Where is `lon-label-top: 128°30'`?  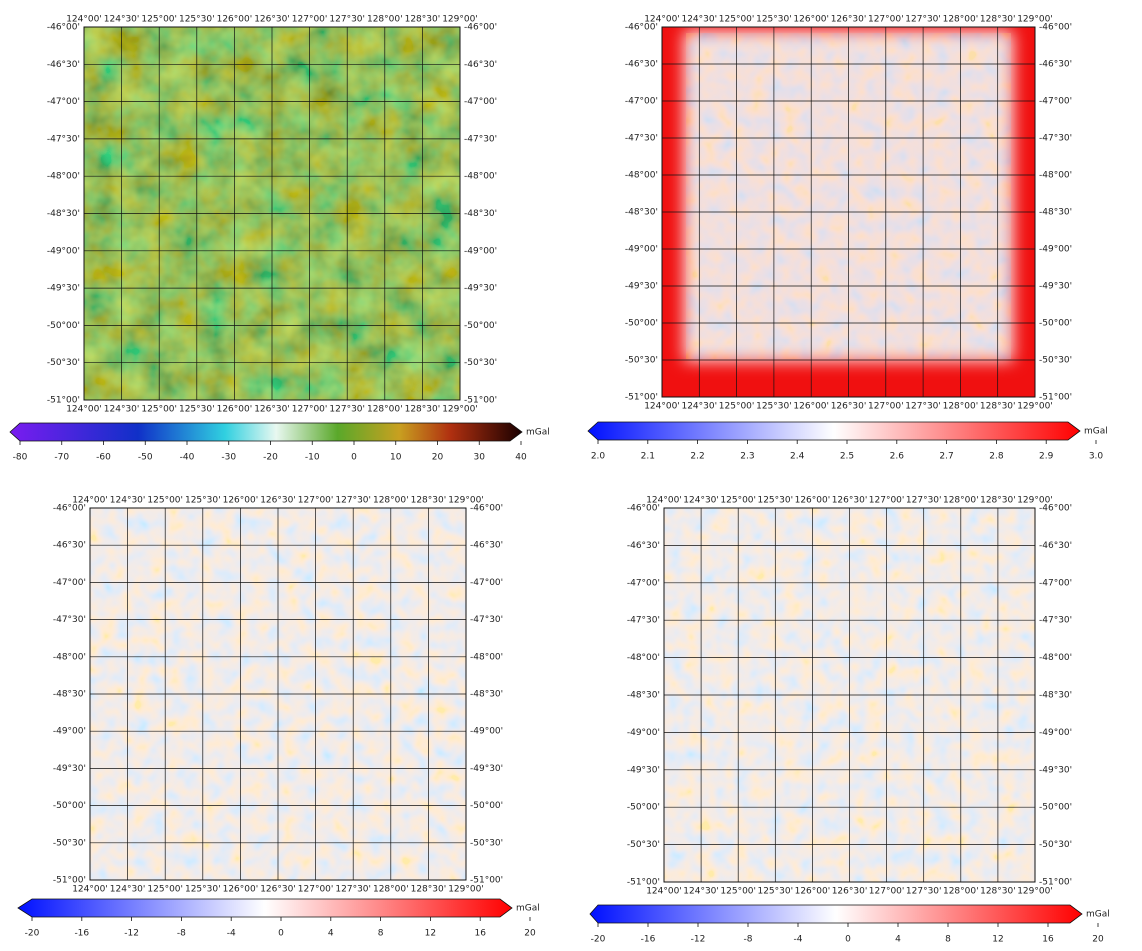 lon-label-top: 128°30' is located at coordinates (998, 501).